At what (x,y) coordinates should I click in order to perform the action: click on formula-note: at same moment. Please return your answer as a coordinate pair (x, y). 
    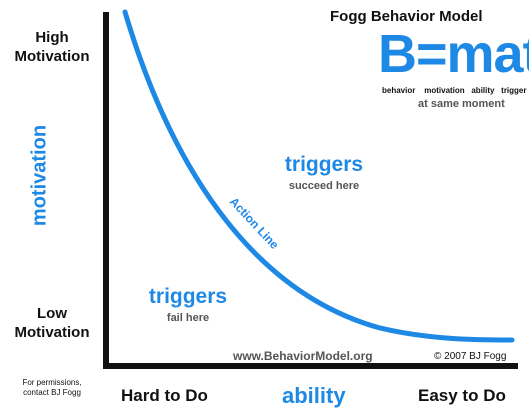
    Looking at the image, I should click on (461, 104).